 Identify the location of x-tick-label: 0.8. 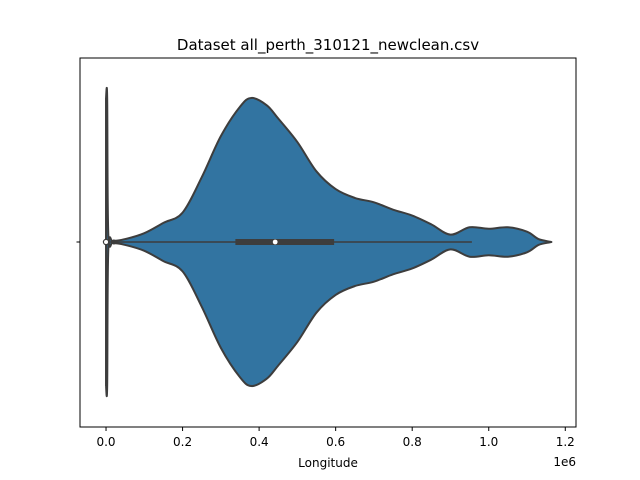
(412, 442).